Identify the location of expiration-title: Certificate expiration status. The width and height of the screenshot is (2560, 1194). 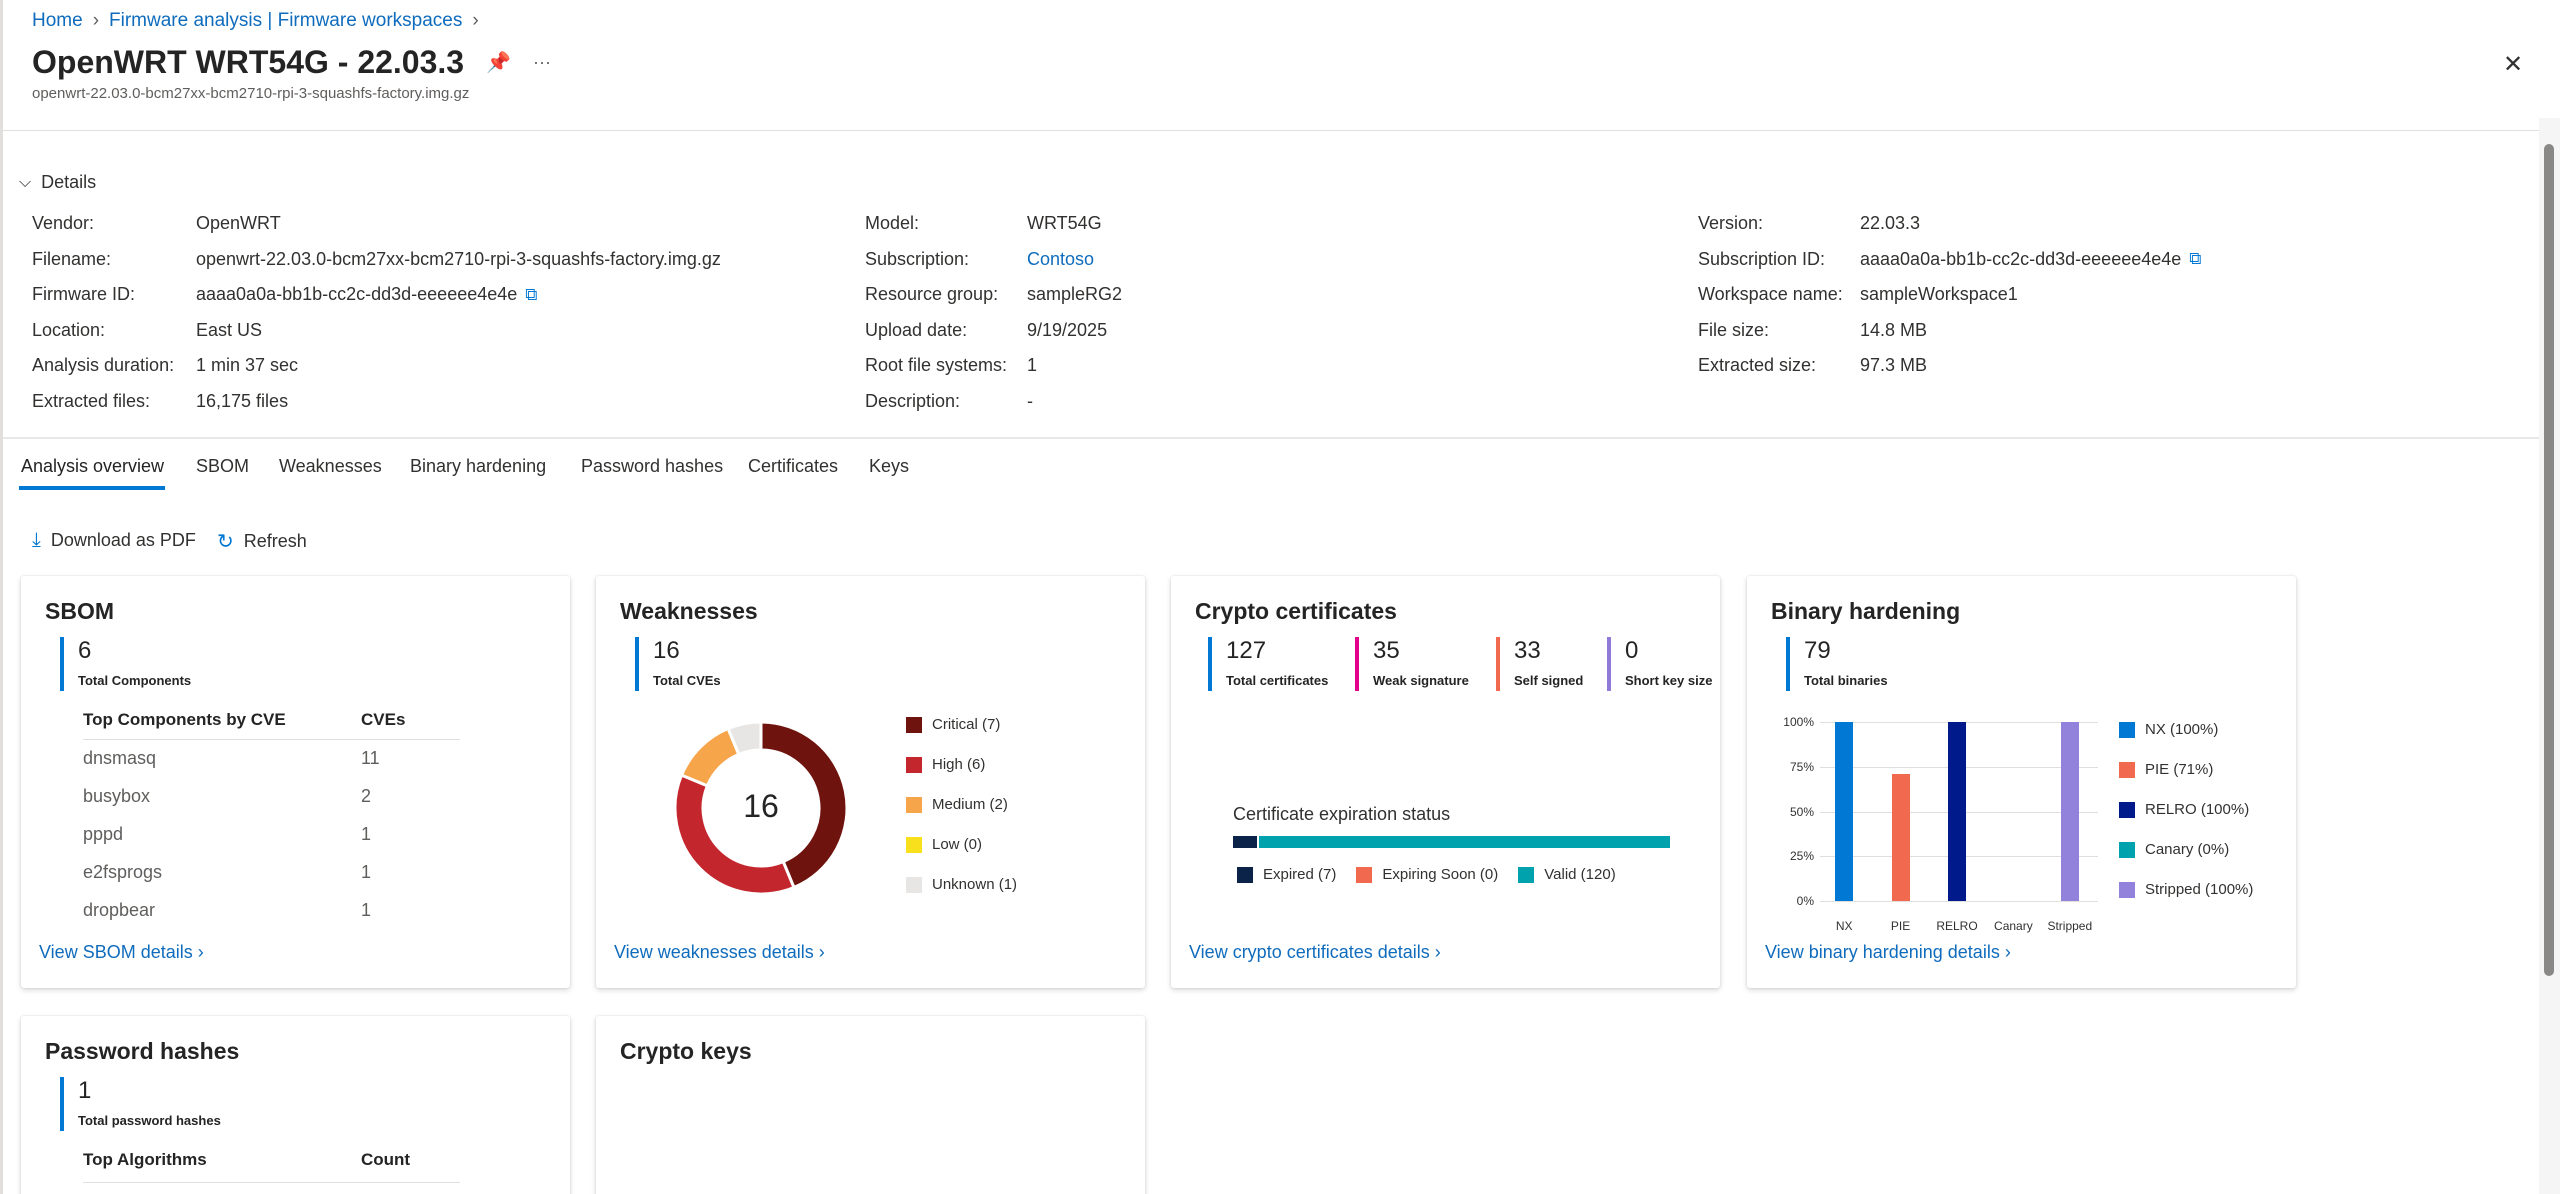
(1342, 814).